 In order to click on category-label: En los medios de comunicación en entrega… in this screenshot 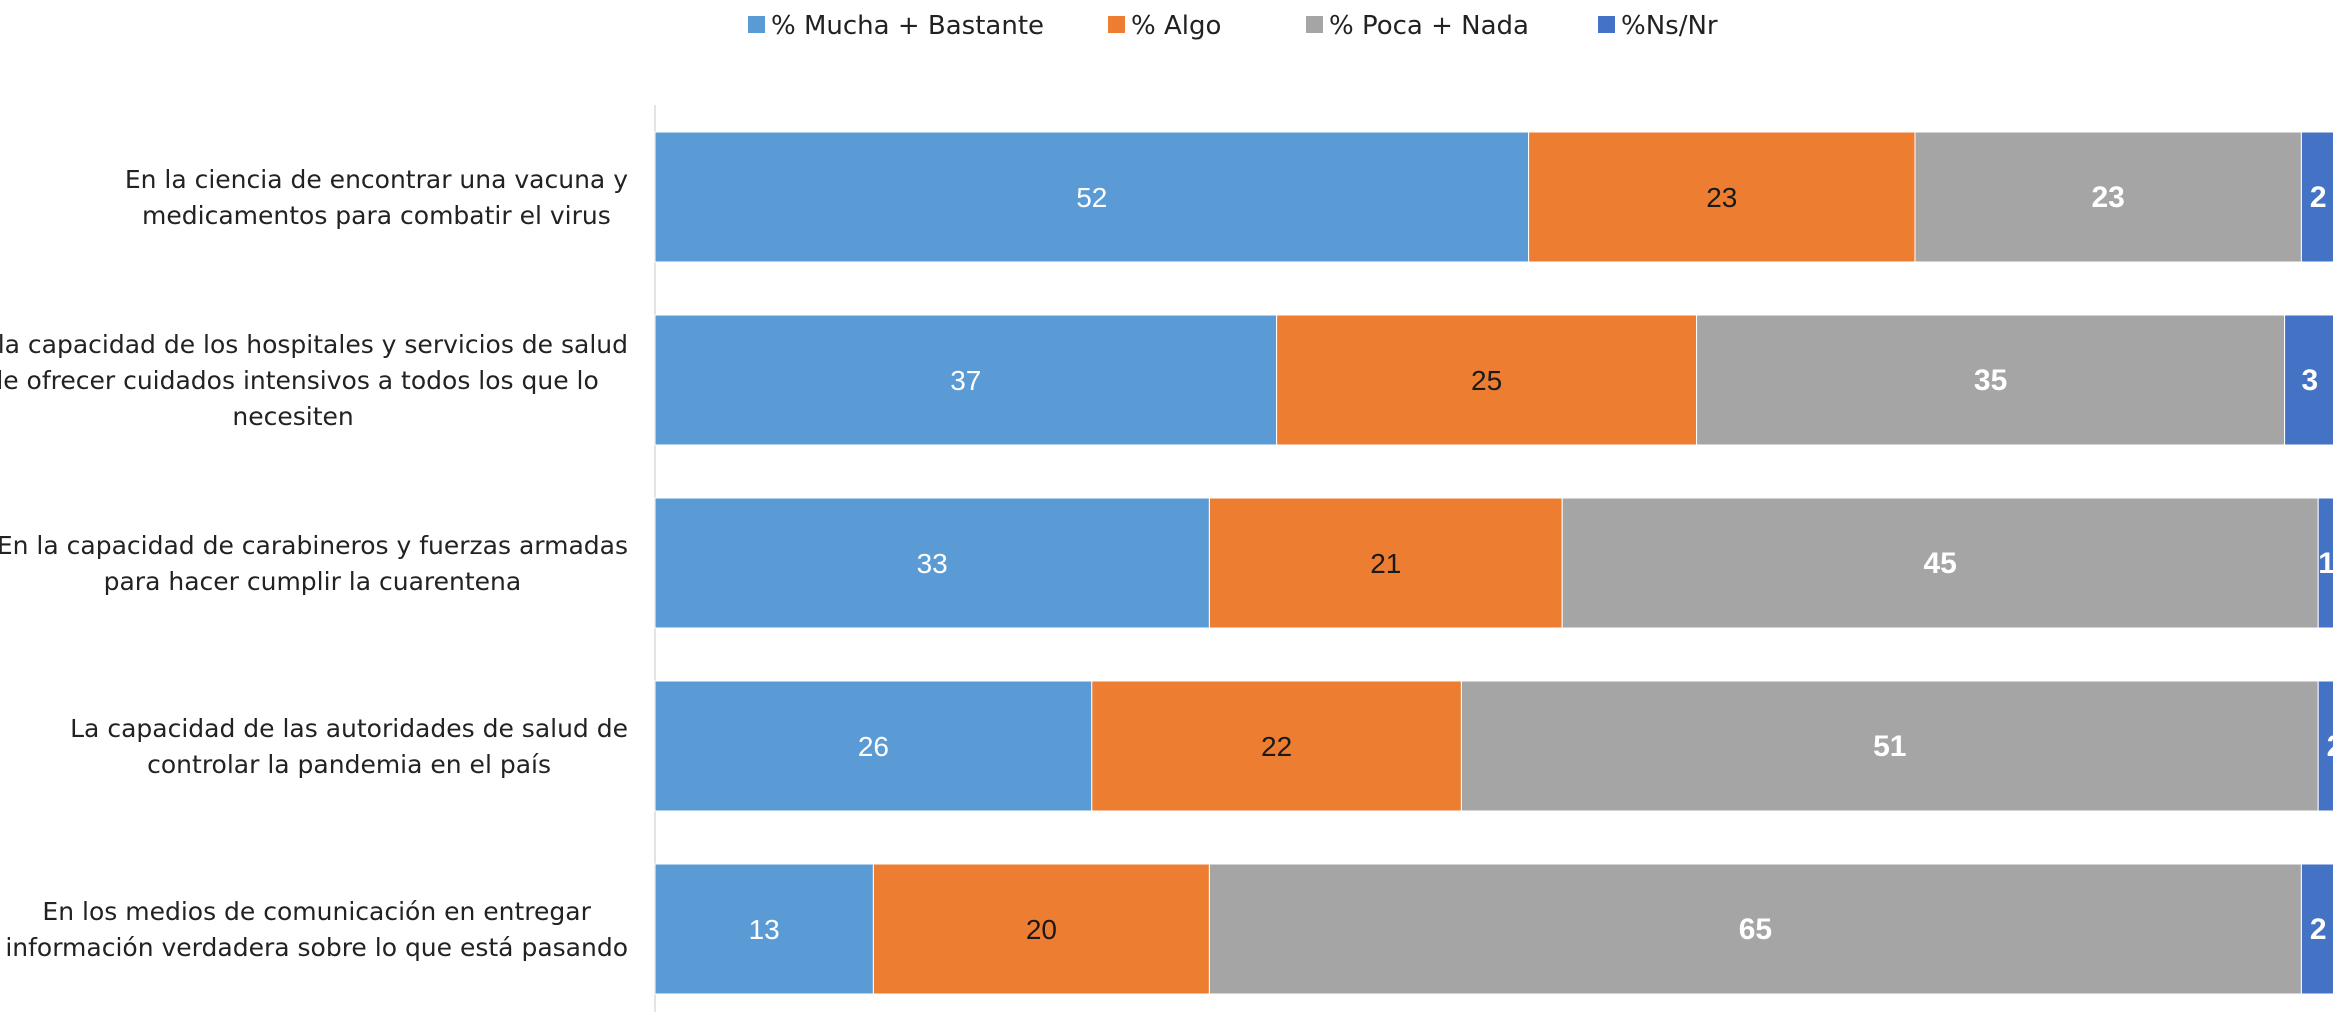, I will do `click(316, 929)`.